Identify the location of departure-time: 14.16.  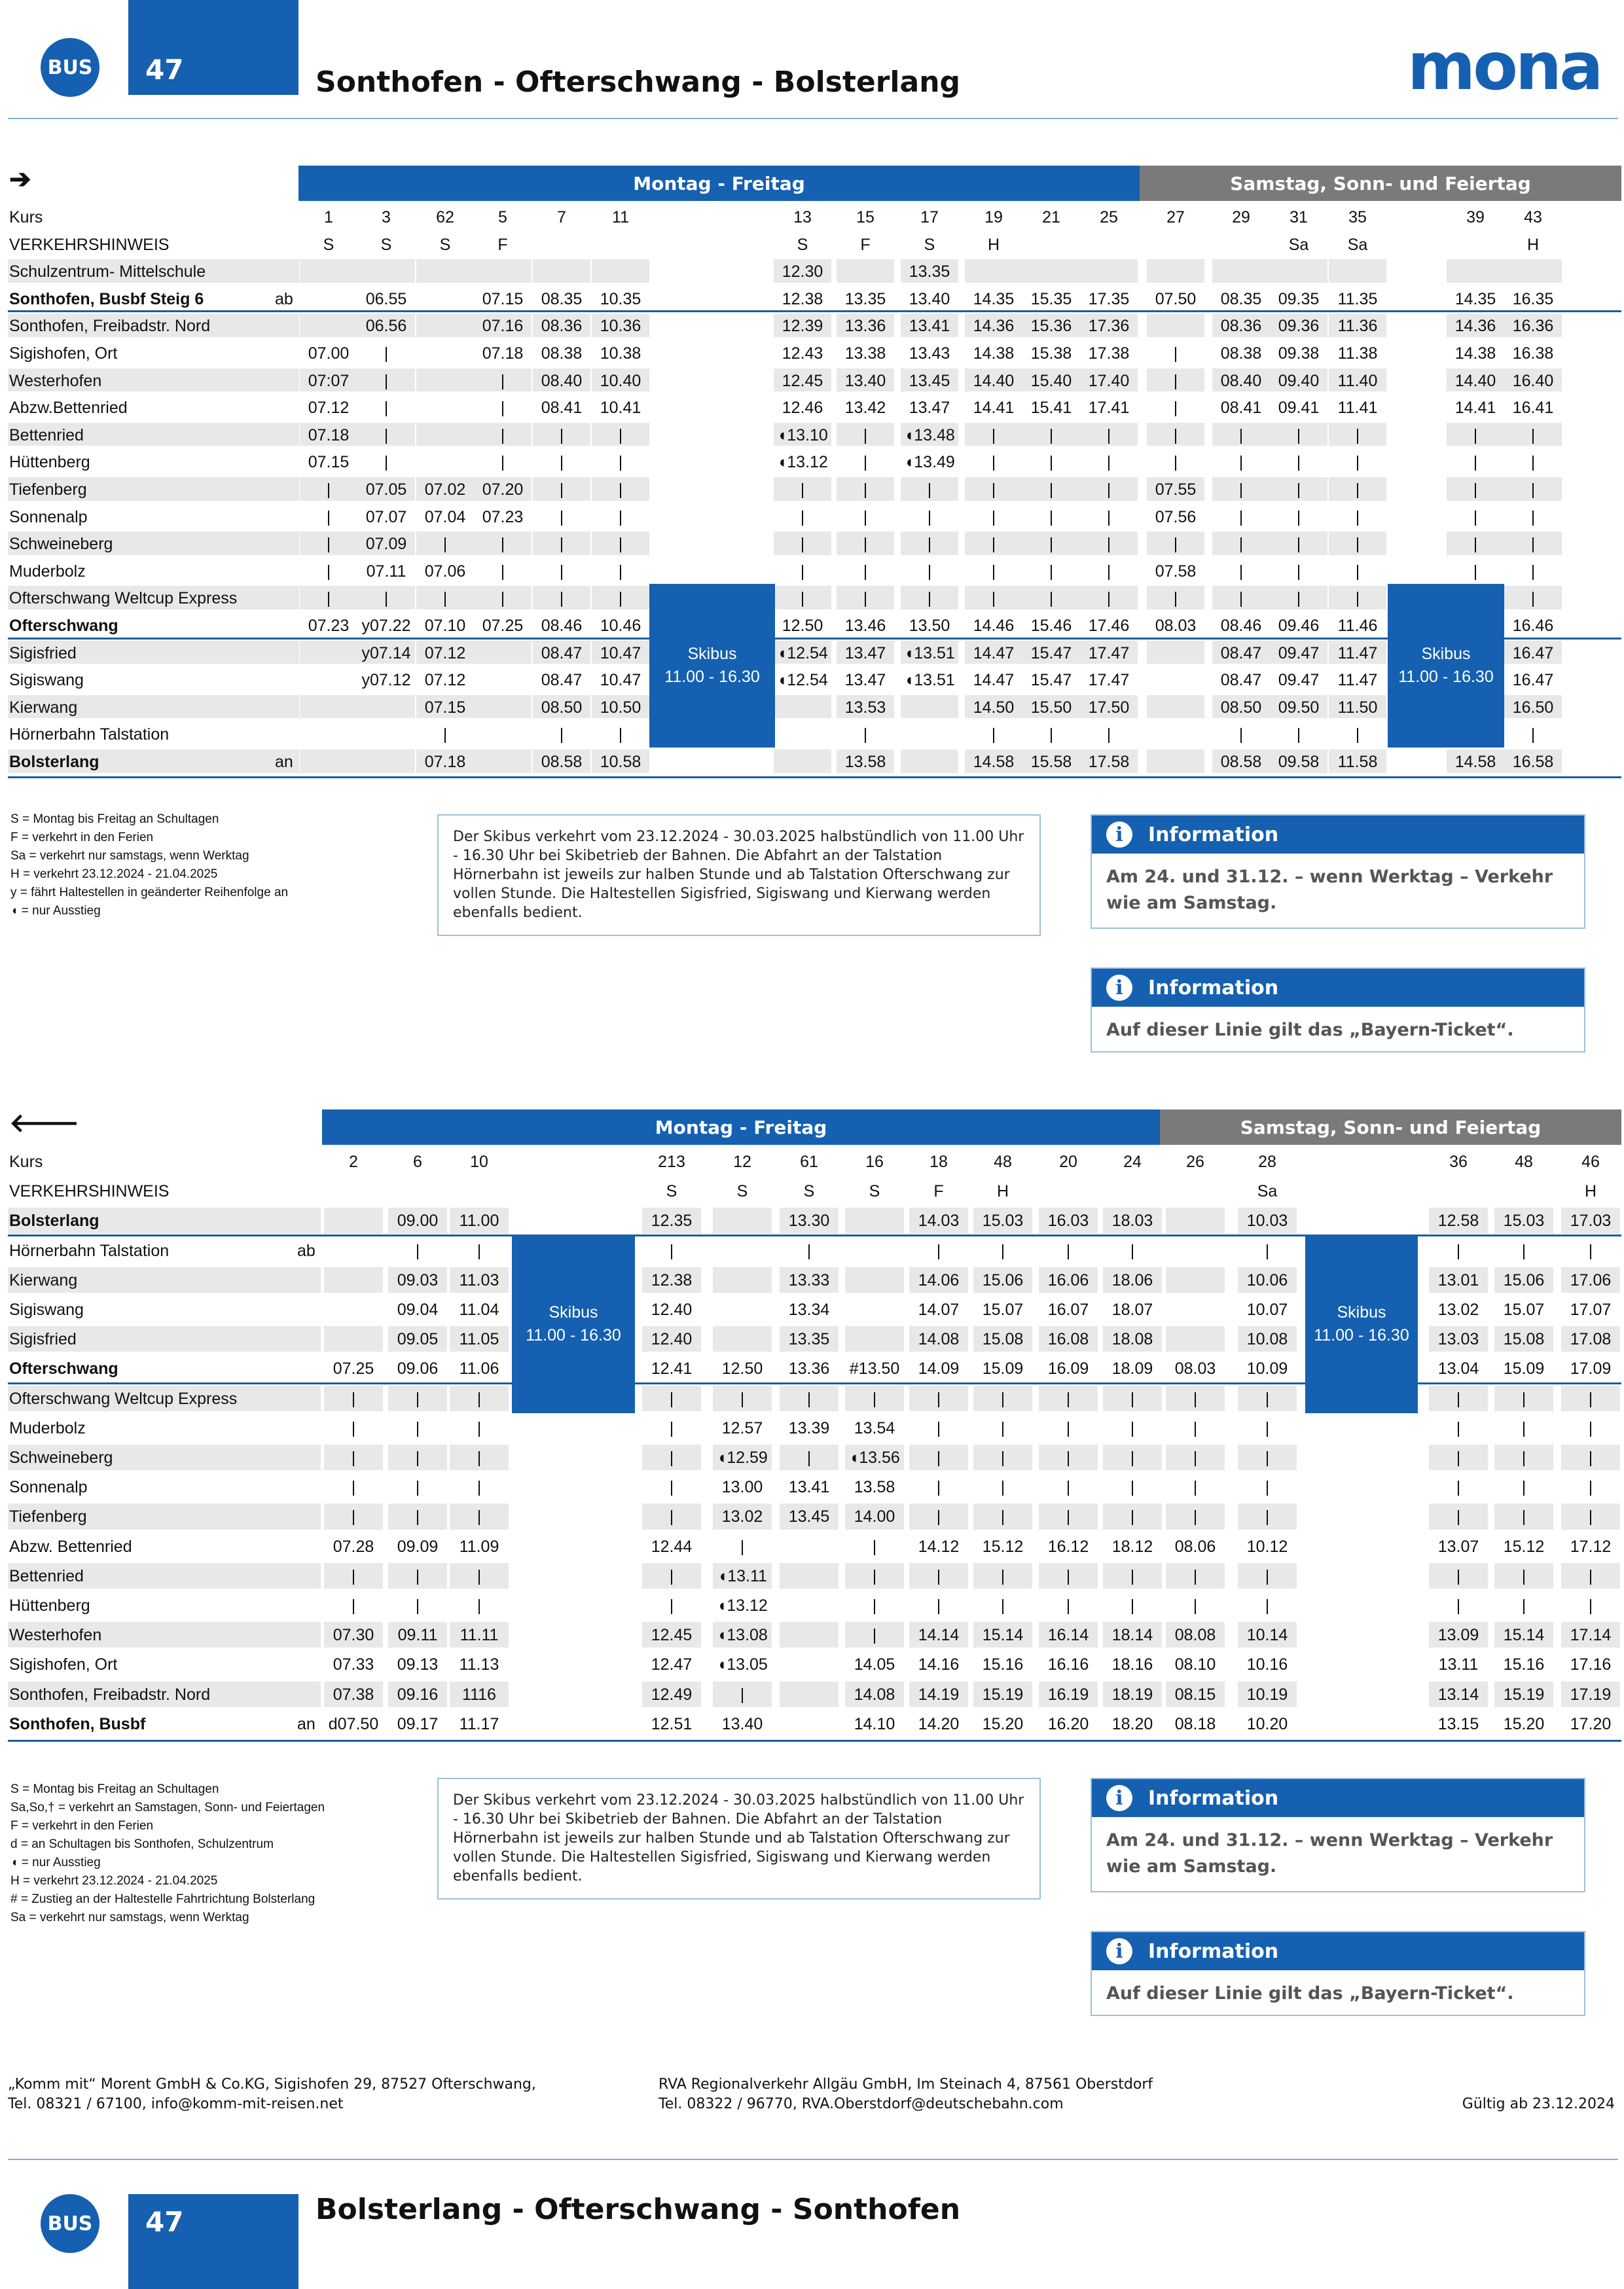
(939, 1664).